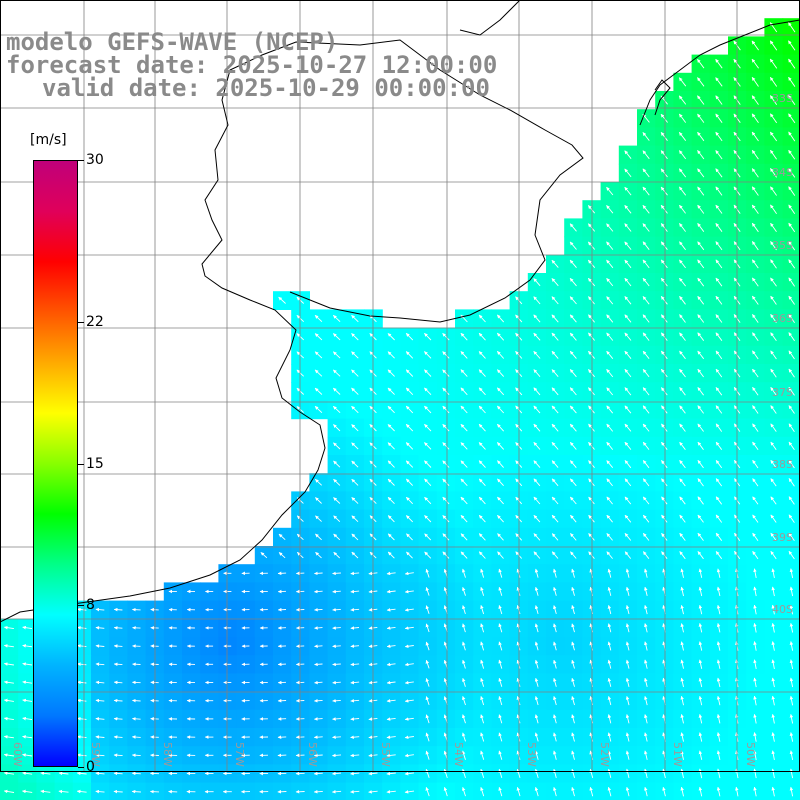  Describe the element at coordinates (90, 605) in the screenshot. I see `colorbar-tick-label: 8` at that location.